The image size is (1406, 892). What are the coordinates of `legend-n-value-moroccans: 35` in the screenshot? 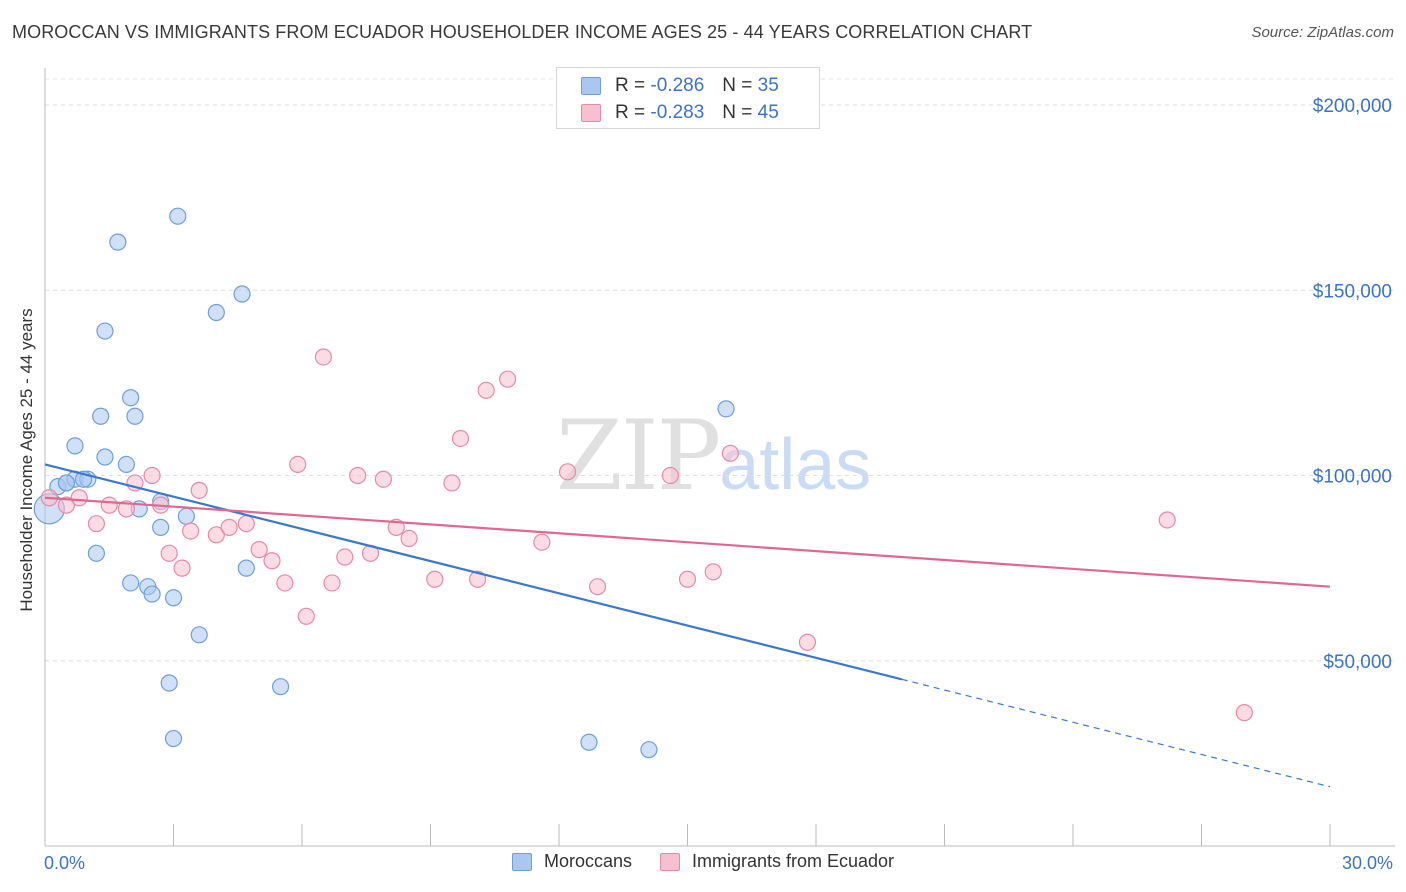 It's located at (768, 85).